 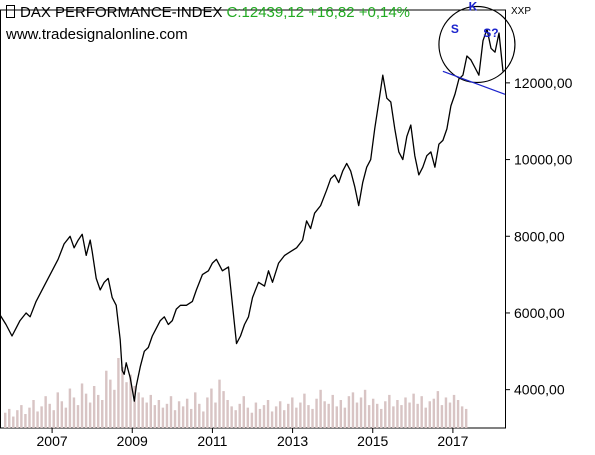 What do you see at coordinates (539, 313) in the screenshot?
I see `y-tick-label: 6000,00` at bounding box center [539, 313].